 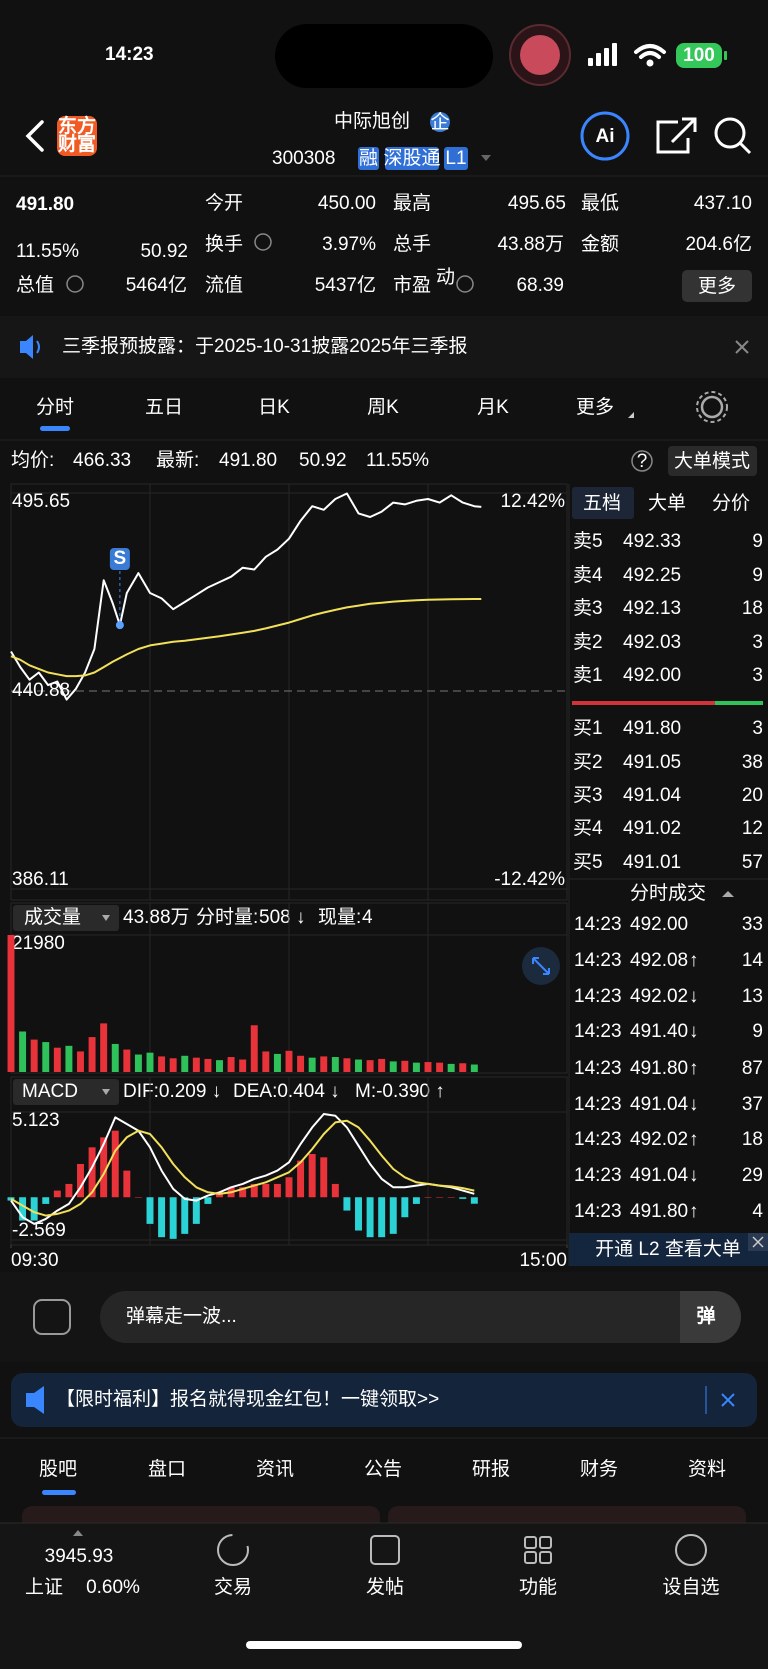 What do you see at coordinates (752, 762) in the screenshot?
I see `book-qty: 38` at bounding box center [752, 762].